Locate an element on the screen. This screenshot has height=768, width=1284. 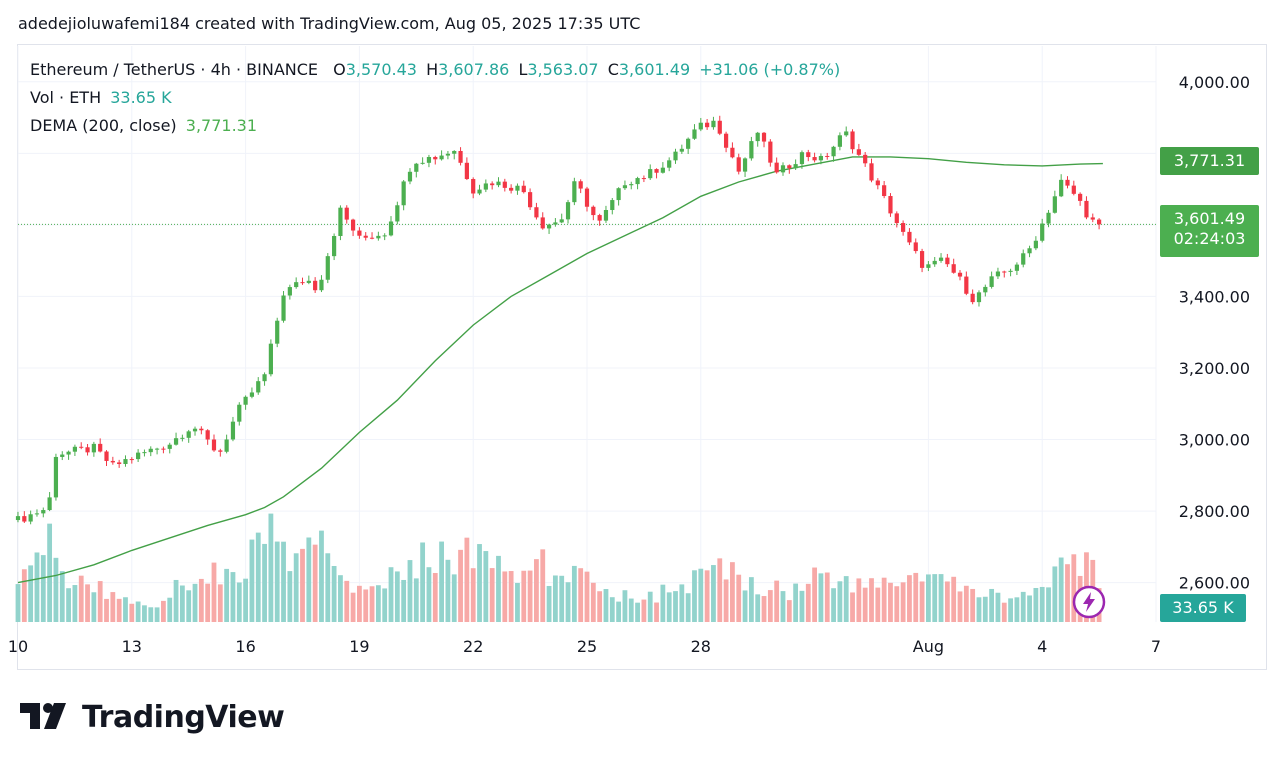
last-price-value: 3,601.49 is located at coordinates (1209, 218).